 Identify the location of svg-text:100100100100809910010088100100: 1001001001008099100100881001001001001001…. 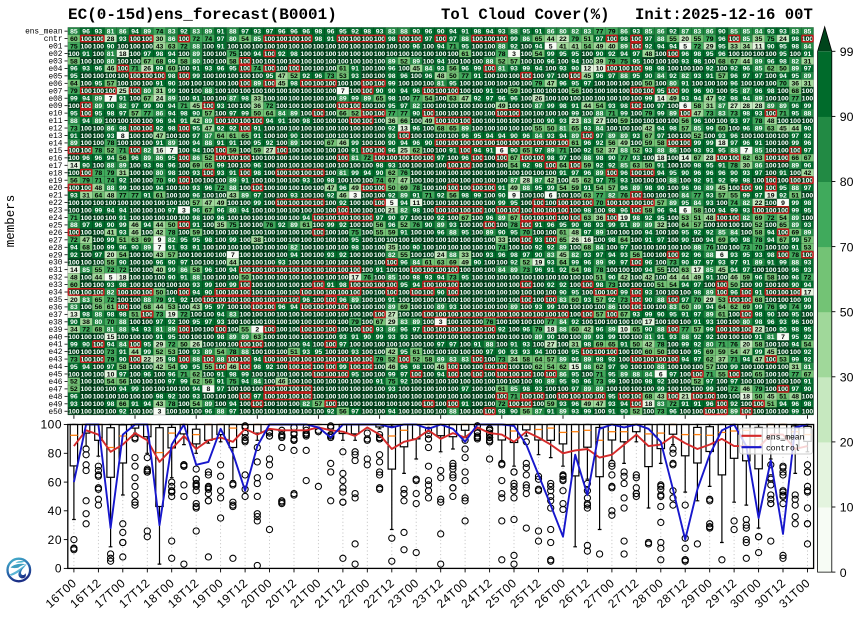
(447, 91).